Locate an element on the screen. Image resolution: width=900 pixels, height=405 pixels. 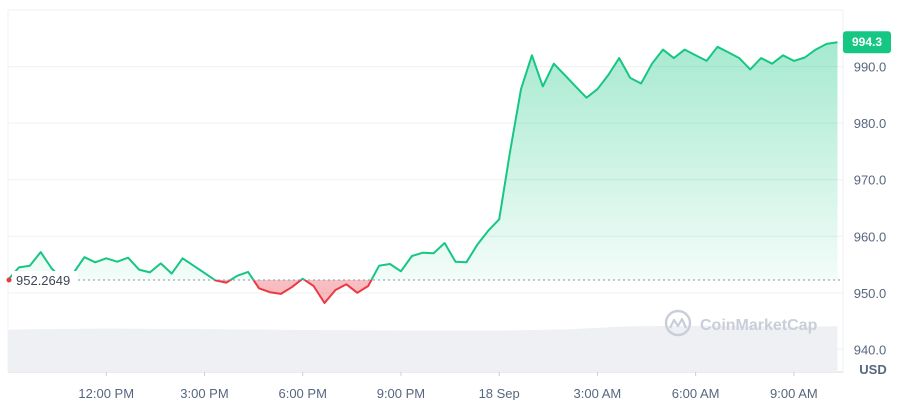
coinmarketcap-logo-icon is located at coordinates (678, 323).